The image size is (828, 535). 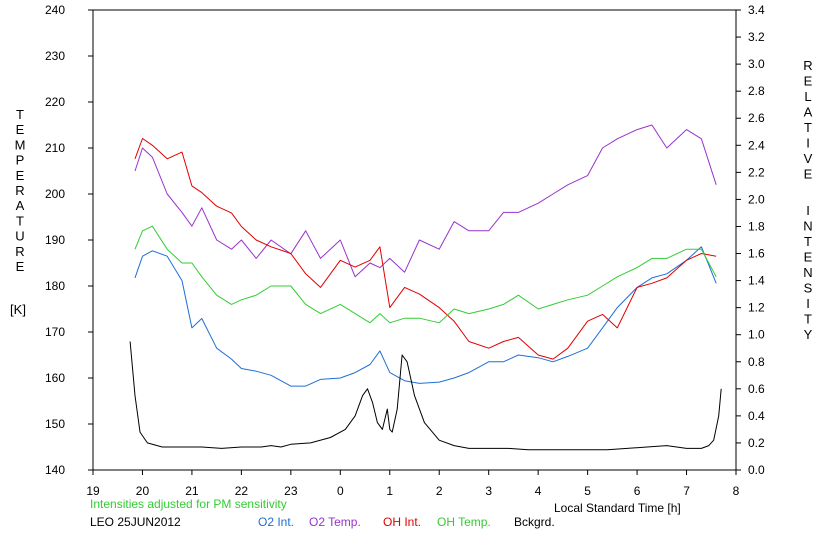 What do you see at coordinates (464, 522) in the screenshot?
I see `legend-item: OH Temp.` at bounding box center [464, 522].